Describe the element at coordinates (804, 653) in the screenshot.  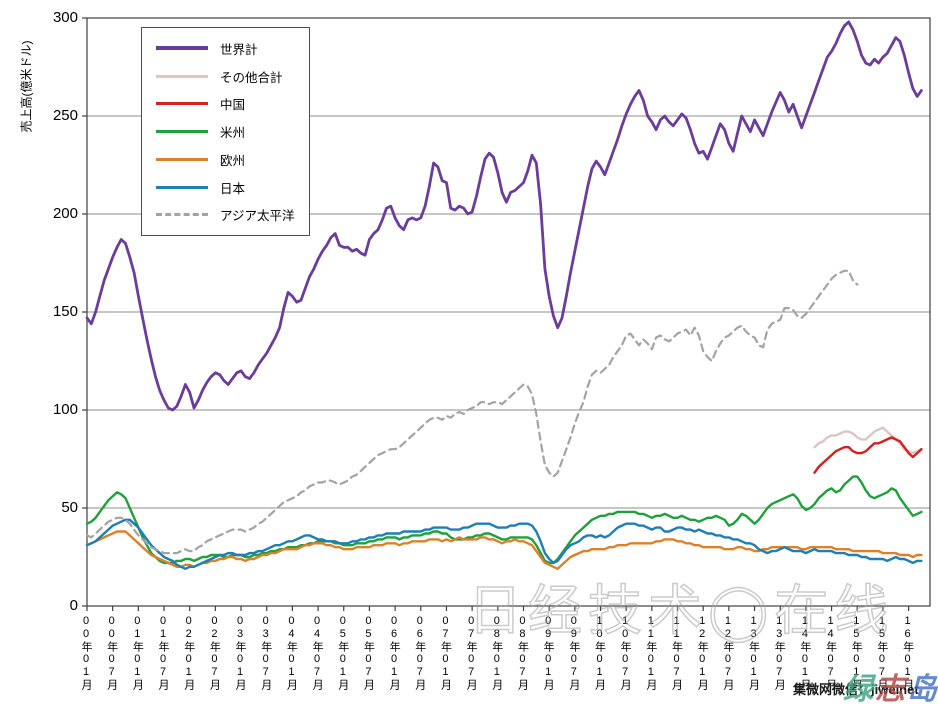
I see `x-tick-label: 14年01月` at that location.